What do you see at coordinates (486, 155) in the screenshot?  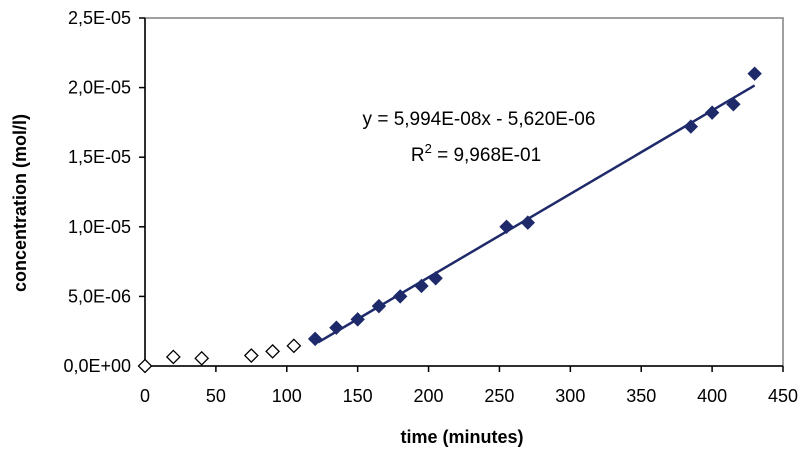 I see `r-squared-value: = 9,968E-01` at bounding box center [486, 155].